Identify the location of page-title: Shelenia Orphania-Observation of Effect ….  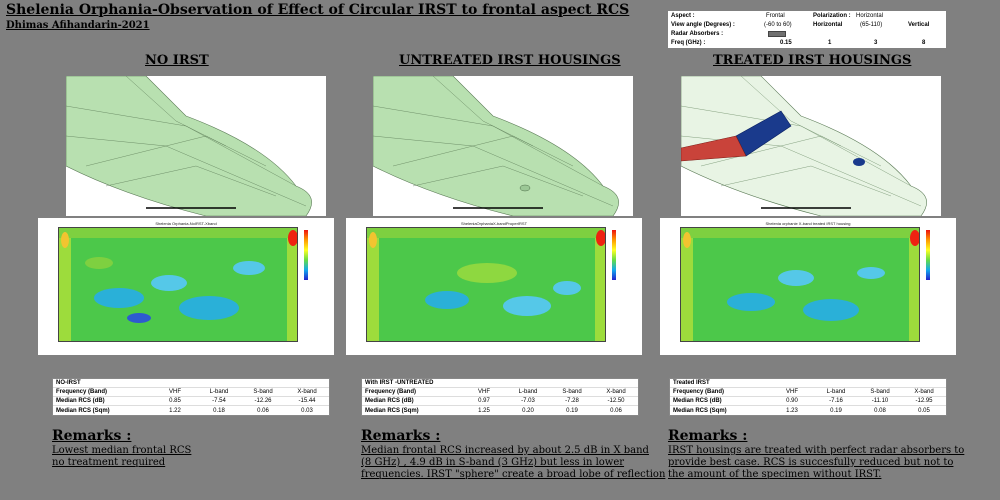
(318, 10).